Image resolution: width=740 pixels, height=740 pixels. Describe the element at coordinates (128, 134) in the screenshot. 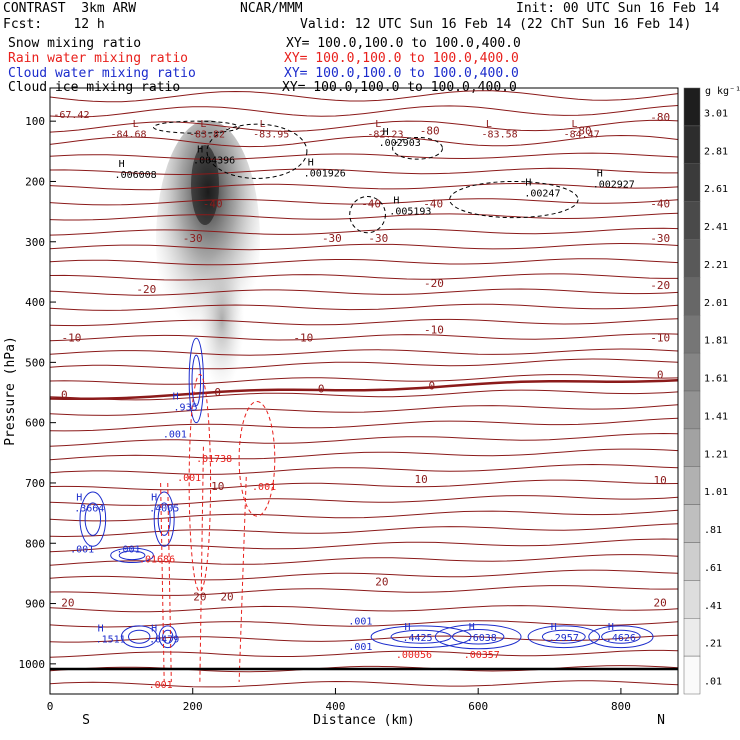

I see `low-value-label: -84.68` at that location.